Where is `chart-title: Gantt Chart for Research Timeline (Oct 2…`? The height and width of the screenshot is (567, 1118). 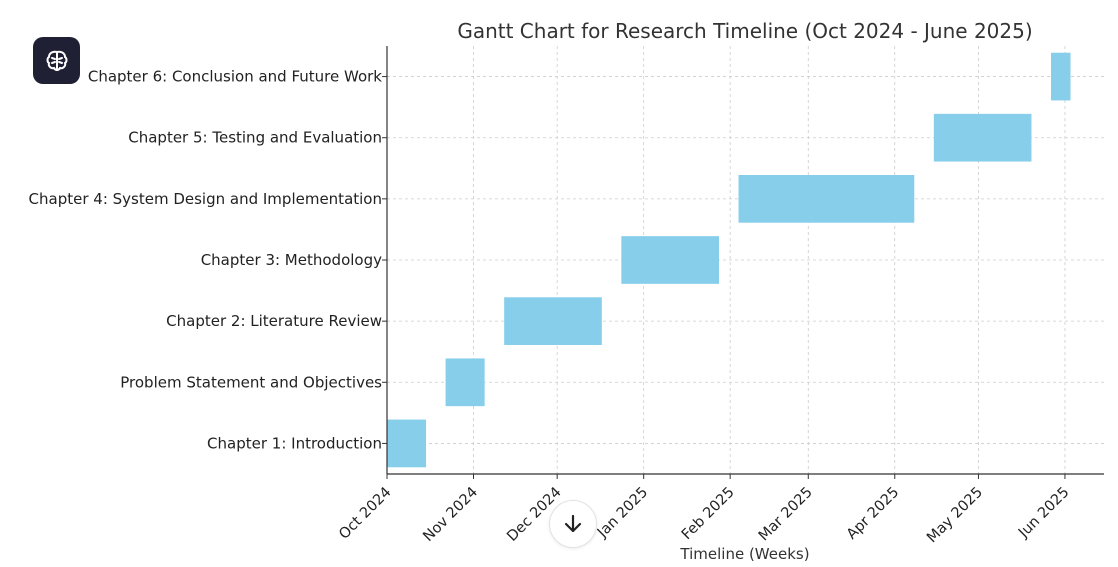 chart-title: Gantt Chart for Research Timeline (Oct 2… is located at coordinates (744, 31).